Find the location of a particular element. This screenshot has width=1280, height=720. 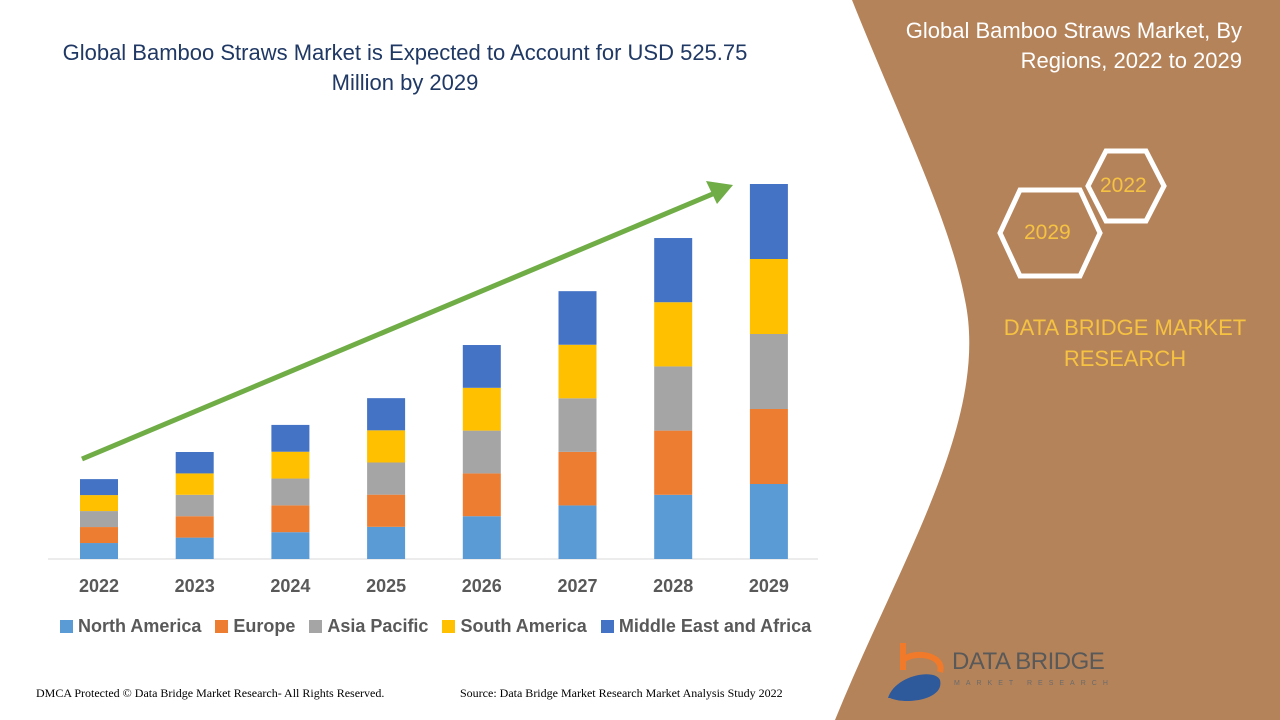

bar-2027-north-america is located at coordinates (577, 532).